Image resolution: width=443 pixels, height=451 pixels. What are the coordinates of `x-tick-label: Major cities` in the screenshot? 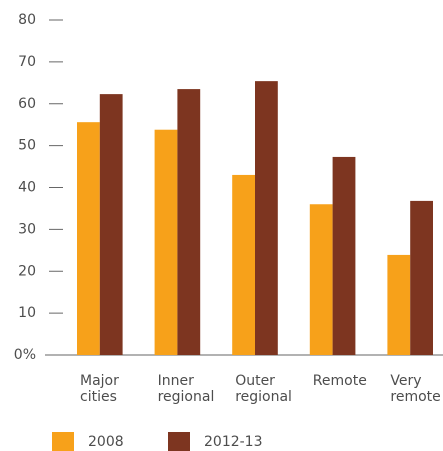 It's located at (99, 389).